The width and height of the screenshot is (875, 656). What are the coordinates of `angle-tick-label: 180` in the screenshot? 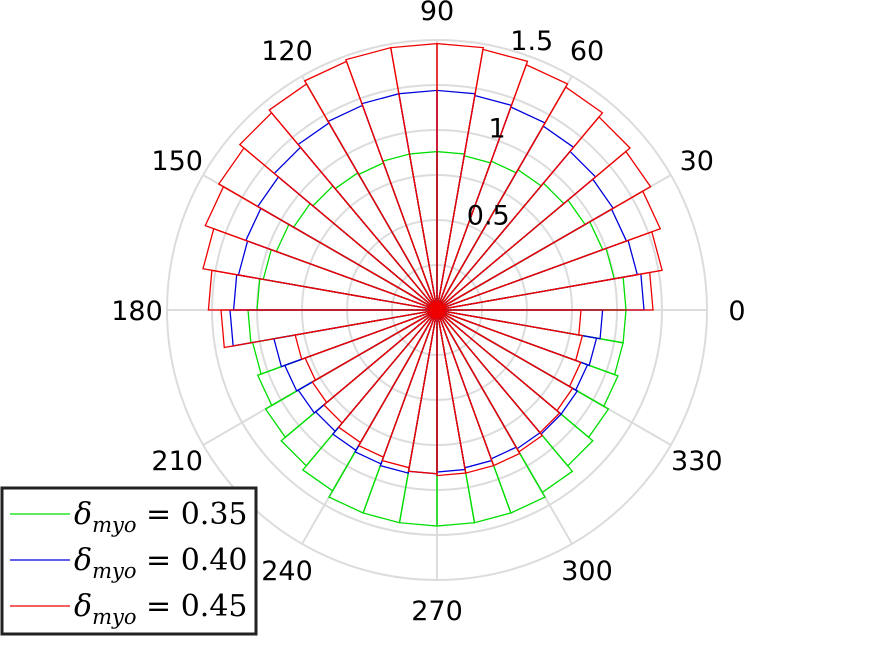 It's located at (137, 311).